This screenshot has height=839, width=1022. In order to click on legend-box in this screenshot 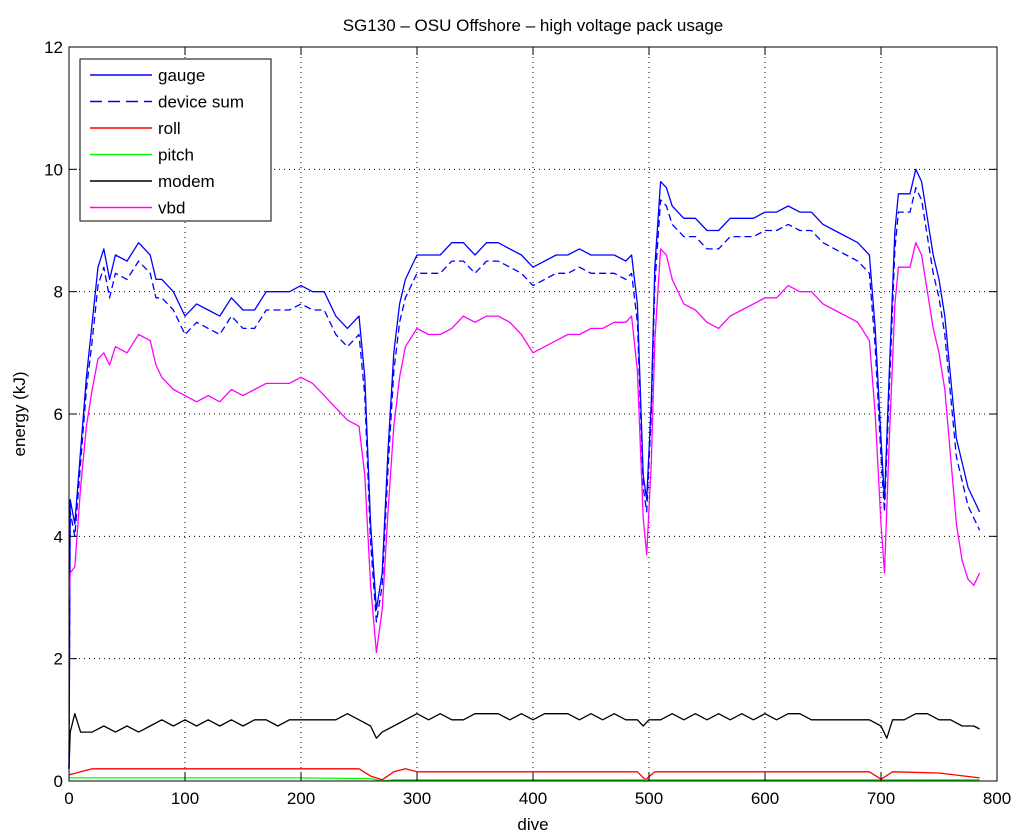, I will do `click(175, 140)`.